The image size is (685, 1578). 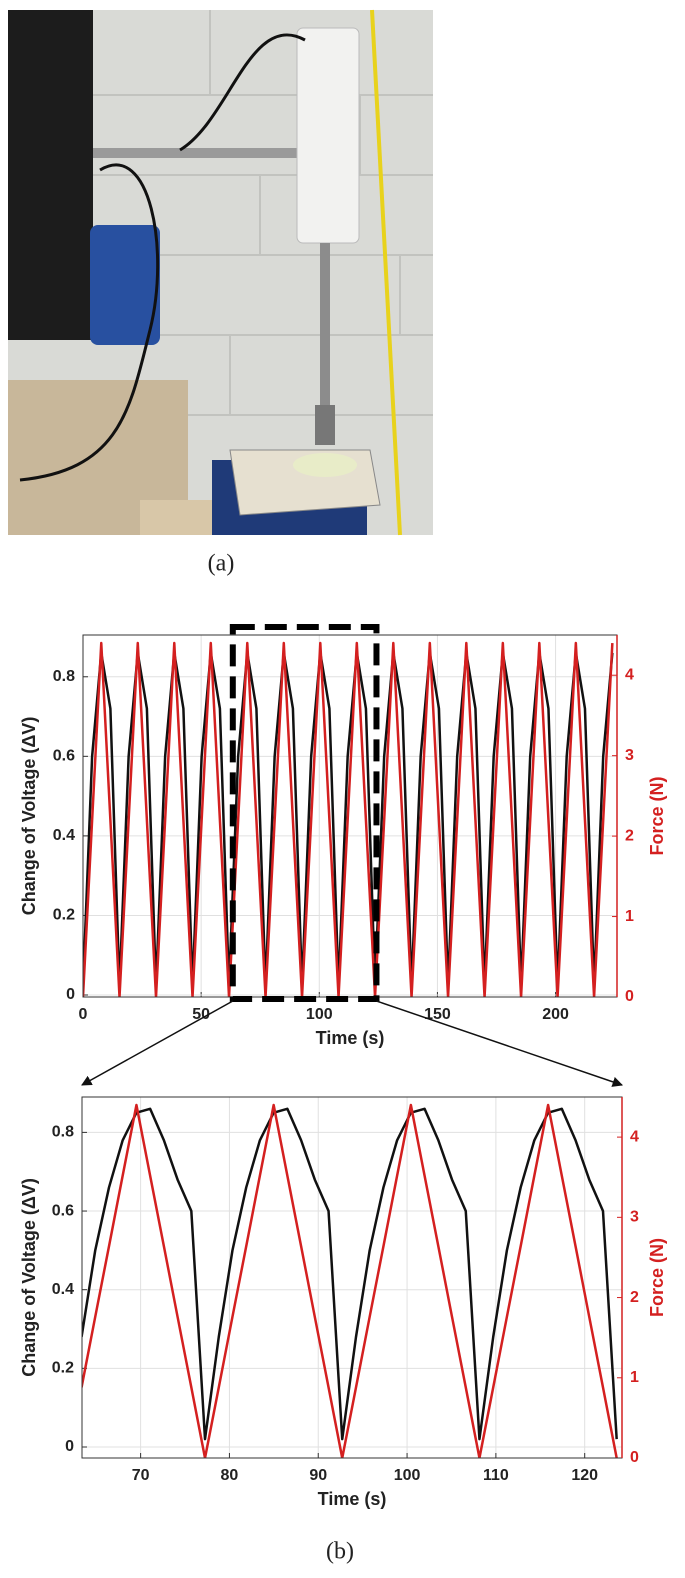 What do you see at coordinates (584, 1475) in the screenshot?
I see `x-tick-label: 120` at bounding box center [584, 1475].